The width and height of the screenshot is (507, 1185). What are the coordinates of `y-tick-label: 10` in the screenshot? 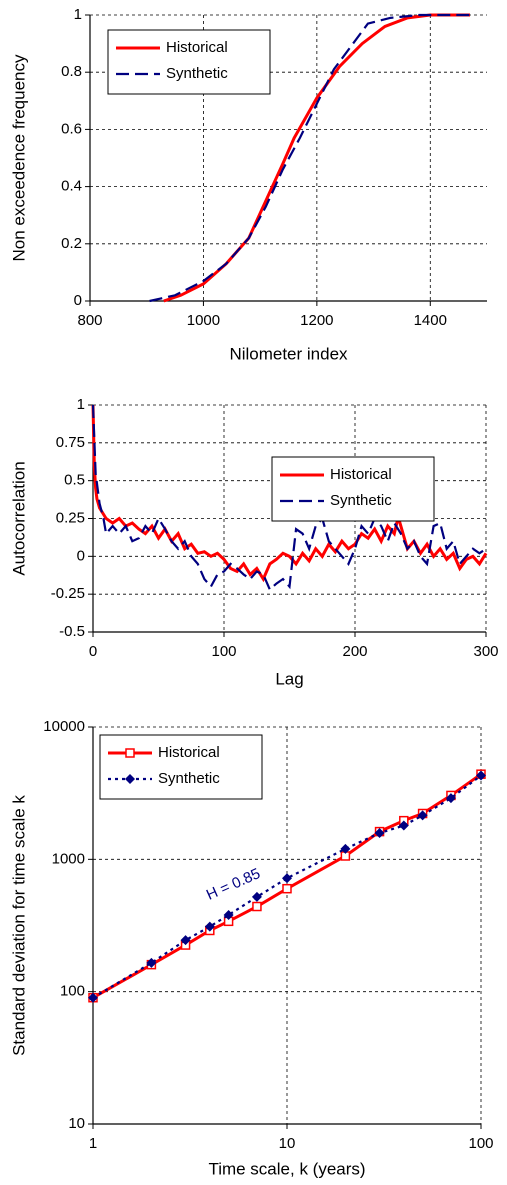 It's located at (76, 1123).